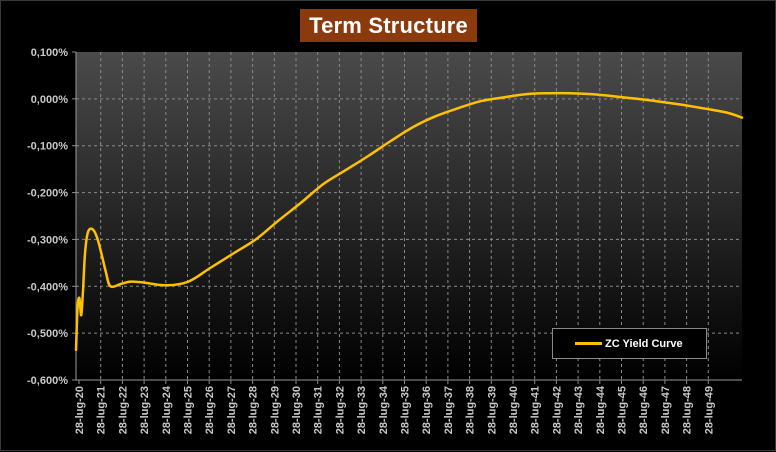 Image resolution: width=776 pixels, height=452 pixels. I want to click on legend-label: ZC Yield Curve, so click(644, 343).